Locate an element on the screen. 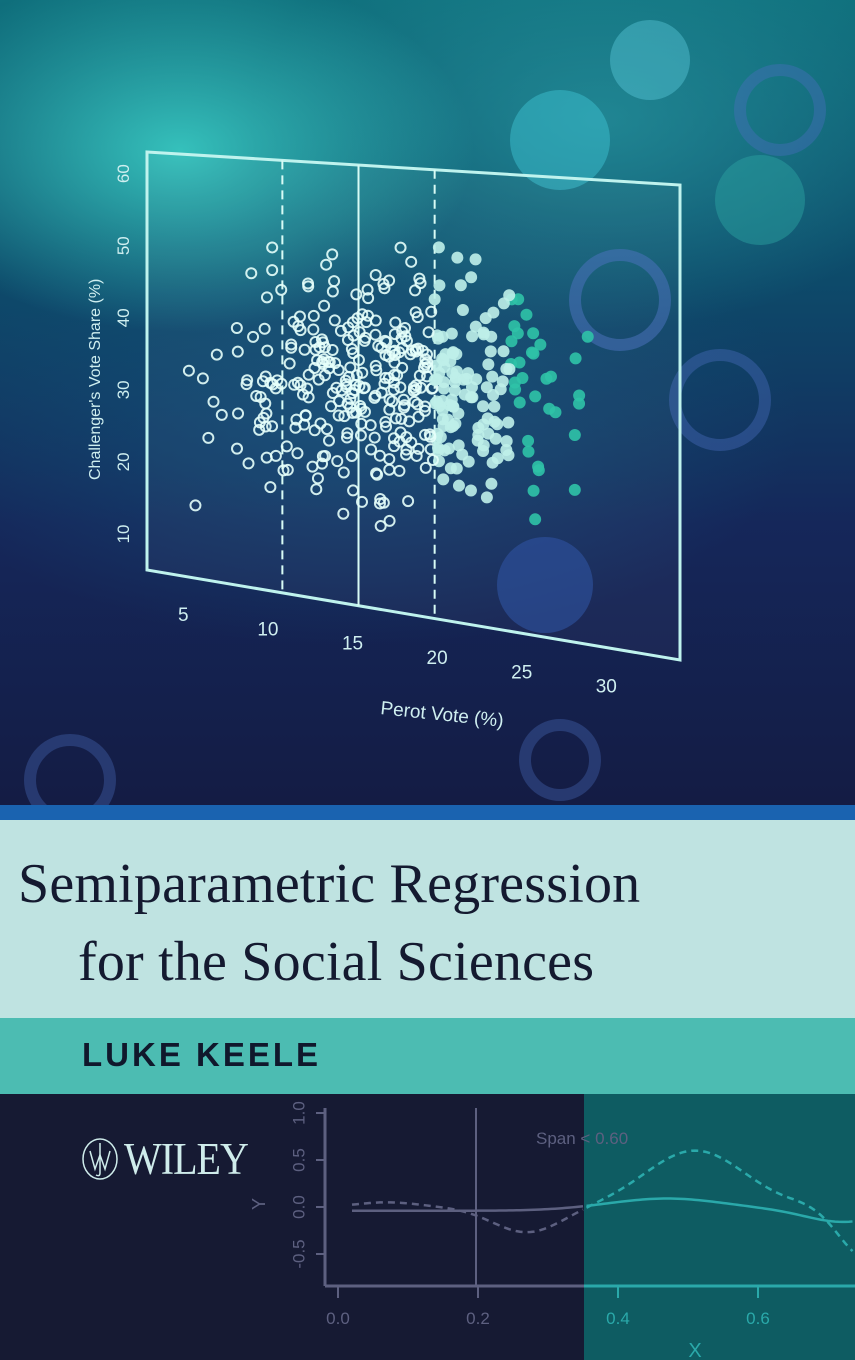 The image size is (855, 1360). author-band: LUKE KEELE is located at coordinates (427, 1056).